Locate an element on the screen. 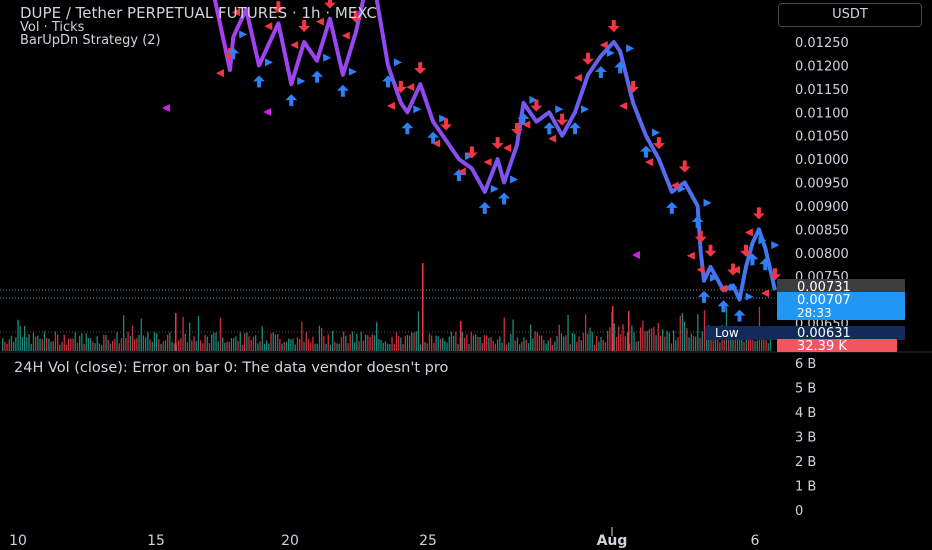 This screenshot has width=932, height=550. price-axis-label: 0.01250 is located at coordinates (822, 43).